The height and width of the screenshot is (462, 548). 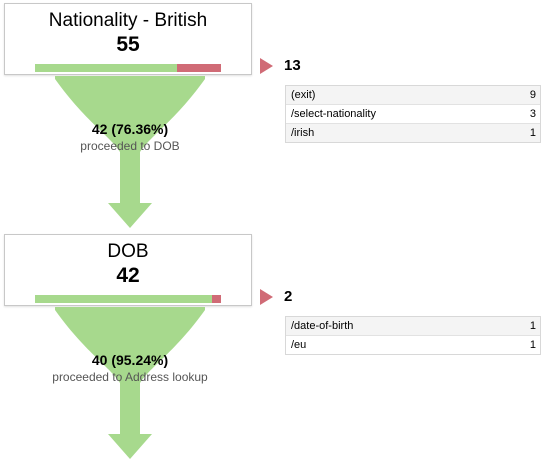 I want to click on exit-row: /date-of-birth 1, so click(x=413, y=326).